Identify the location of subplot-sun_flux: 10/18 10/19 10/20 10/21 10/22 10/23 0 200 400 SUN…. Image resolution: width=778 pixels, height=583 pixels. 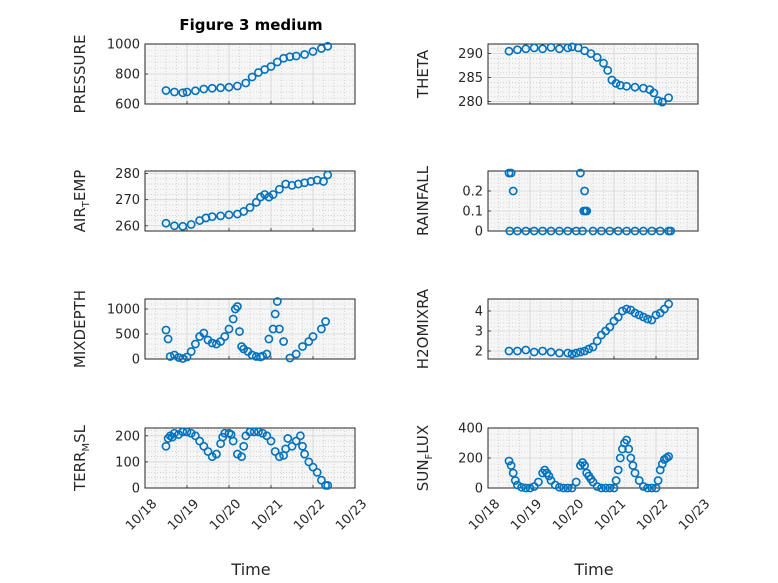
(563, 478).